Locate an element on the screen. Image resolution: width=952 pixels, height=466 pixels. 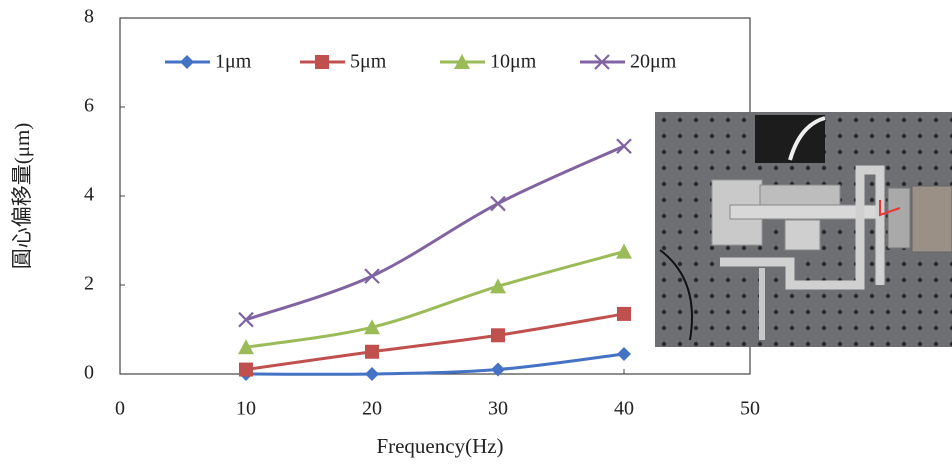
legend-label: 10μm is located at coordinates (513, 62).